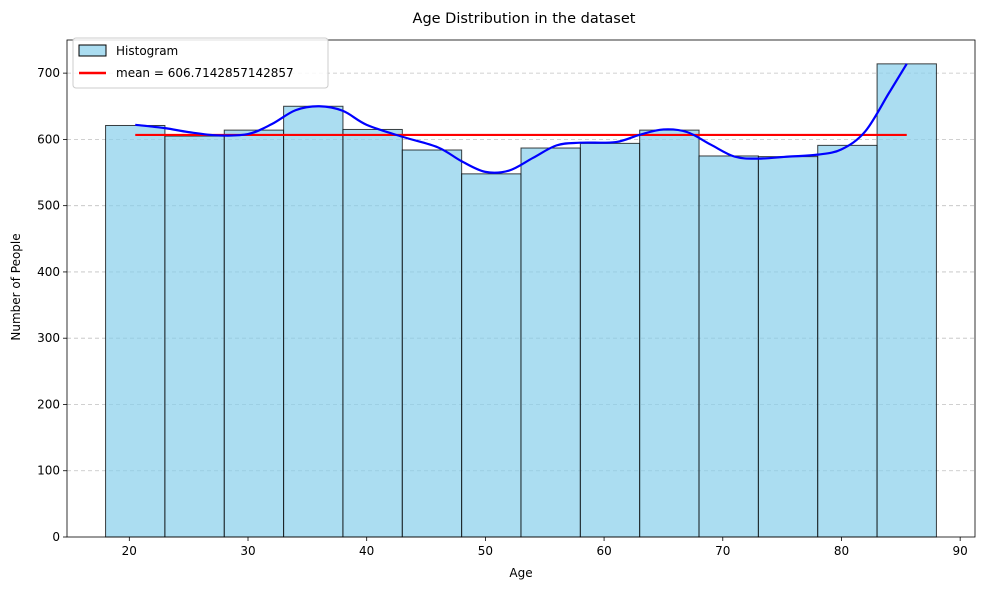 The height and width of the screenshot is (590, 989). What do you see at coordinates (16, 286) in the screenshot?
I see `y-axis-label: Number of People` at bounding box center [16, 286].